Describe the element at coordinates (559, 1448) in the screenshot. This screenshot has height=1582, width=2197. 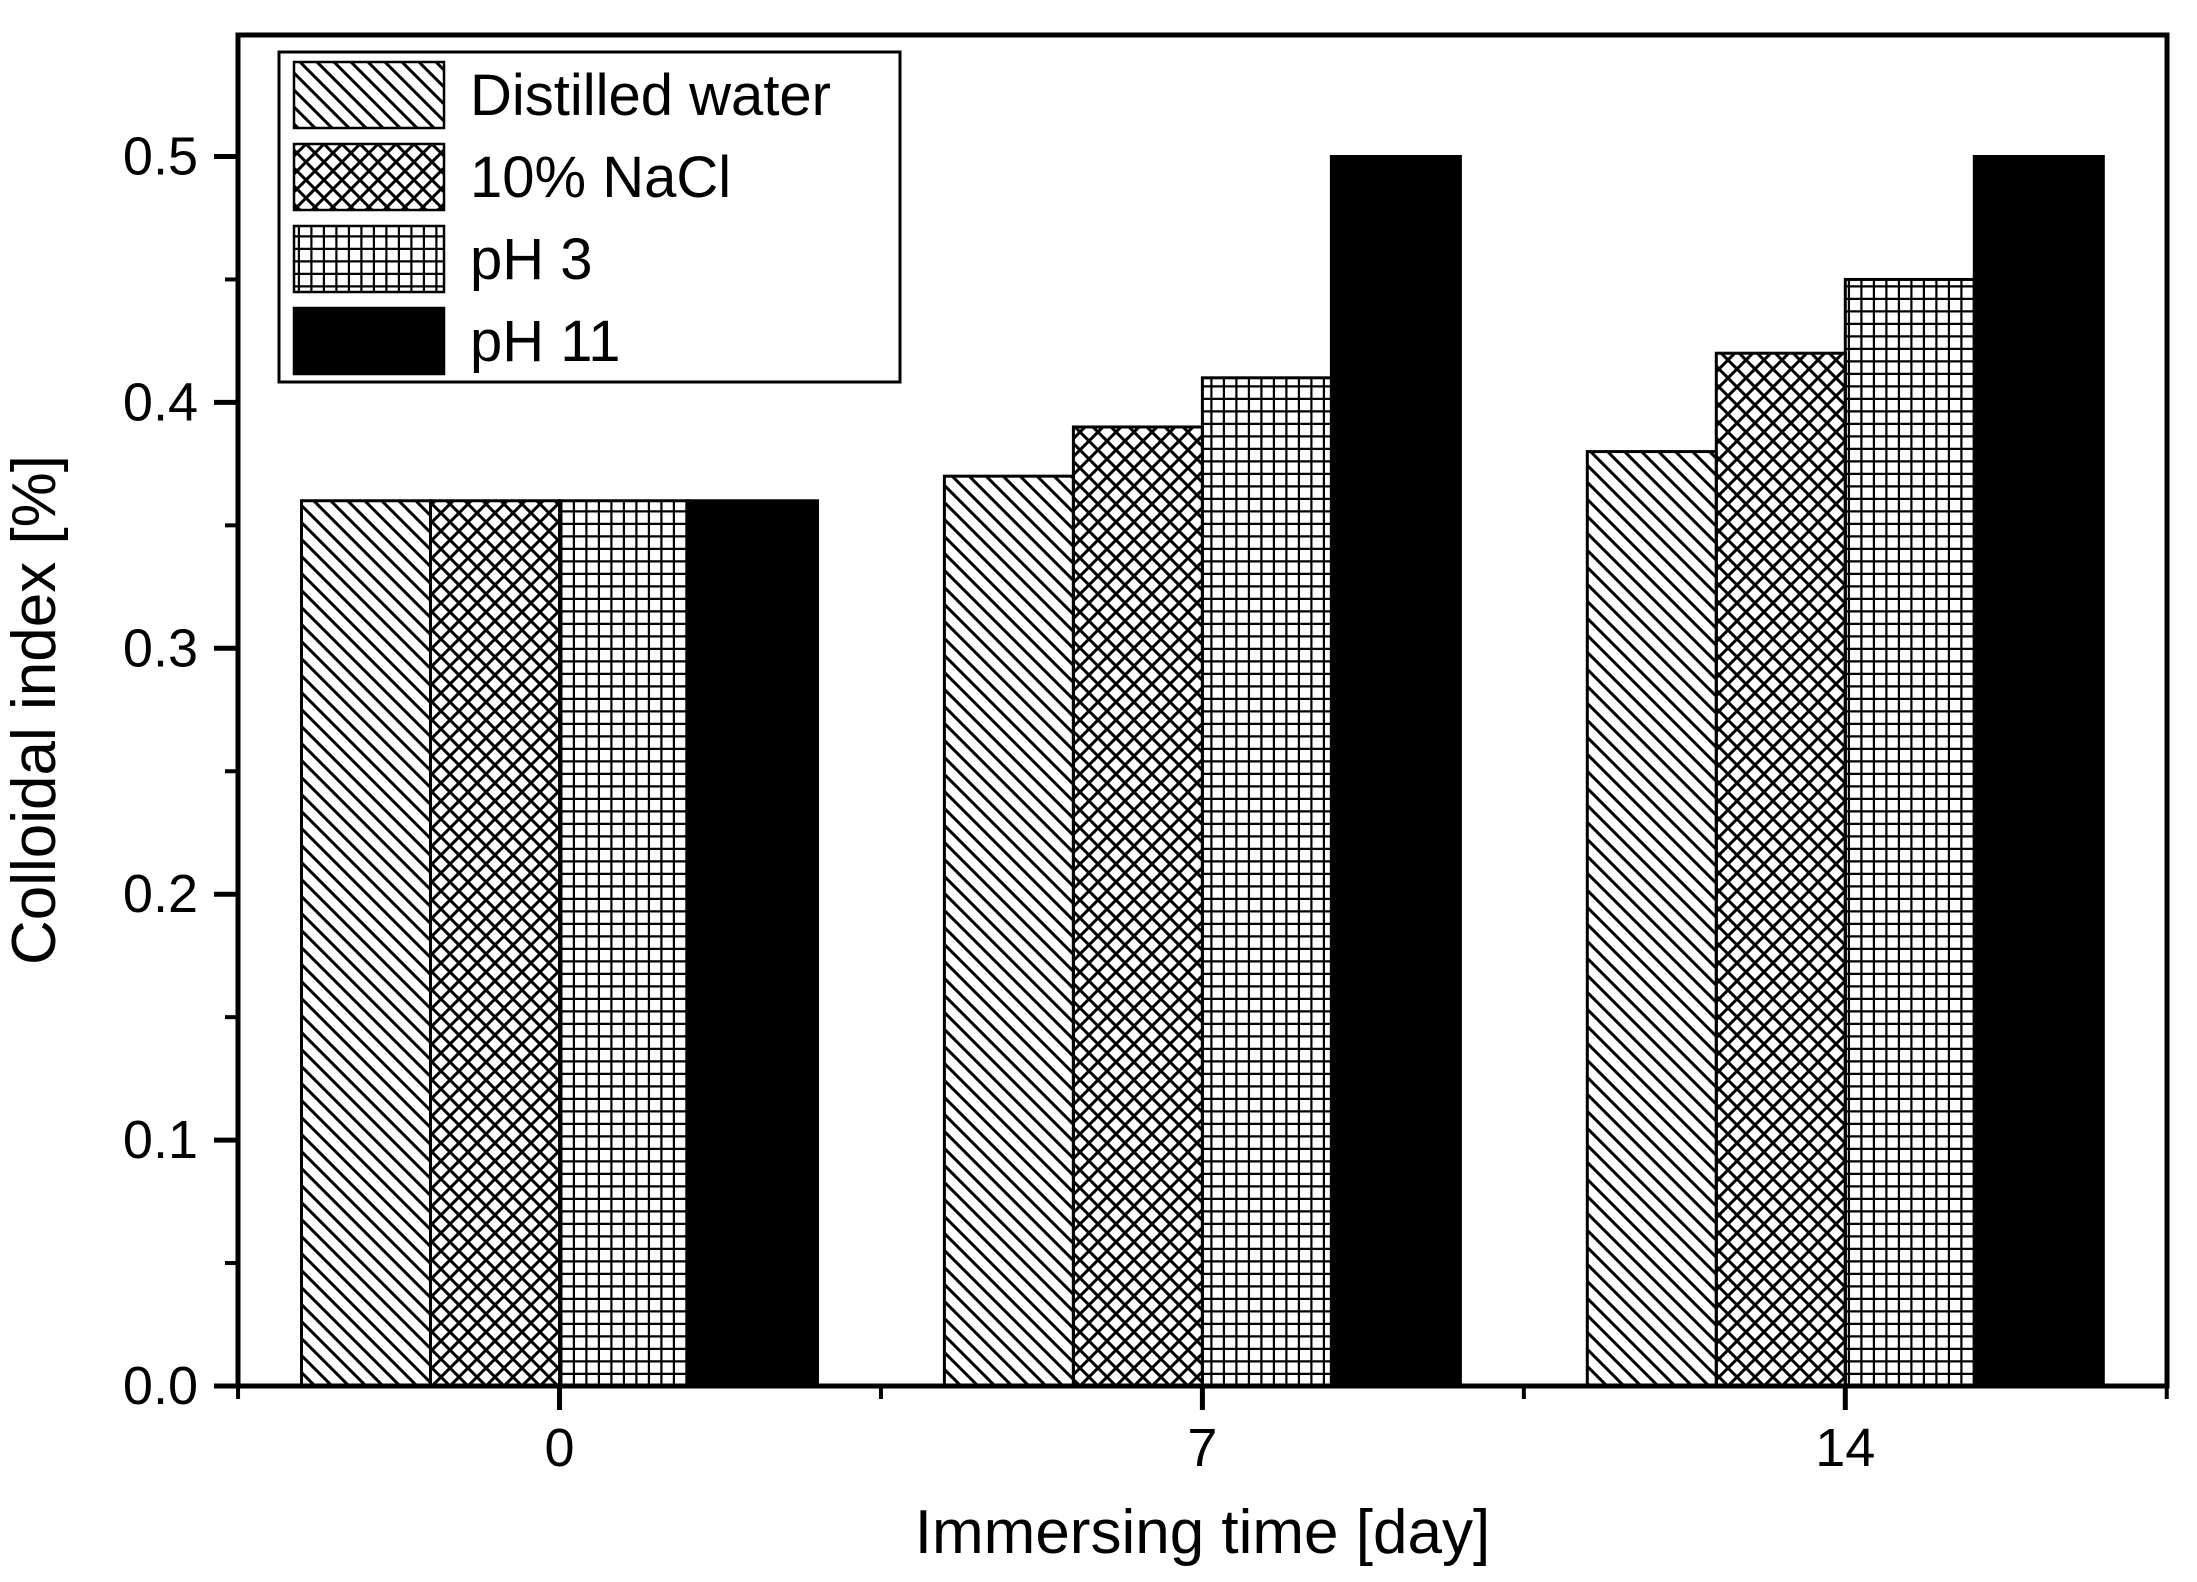
I see `x-tick-label: 0` at that location.